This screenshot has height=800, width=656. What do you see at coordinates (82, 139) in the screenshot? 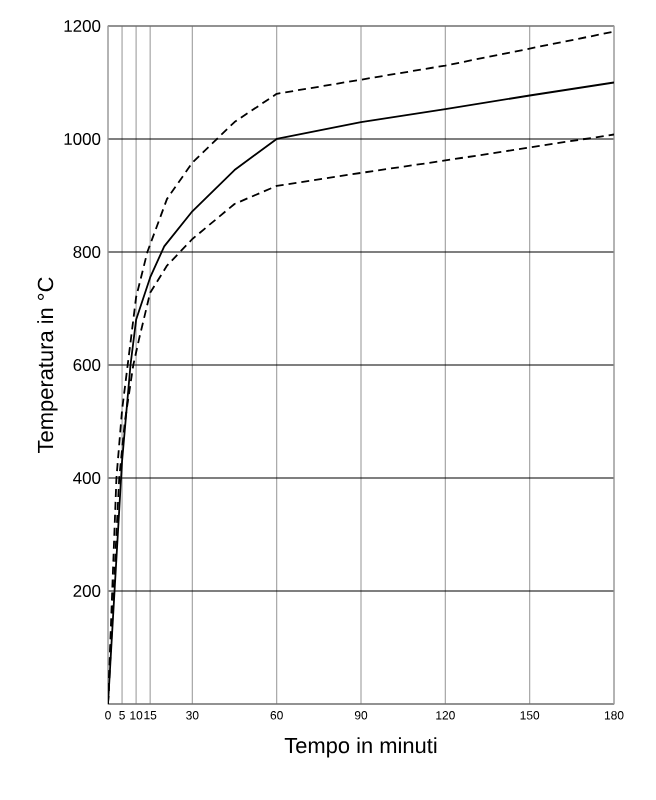
I see `y-tick-label: 1000` at bounding box center [82, 139].